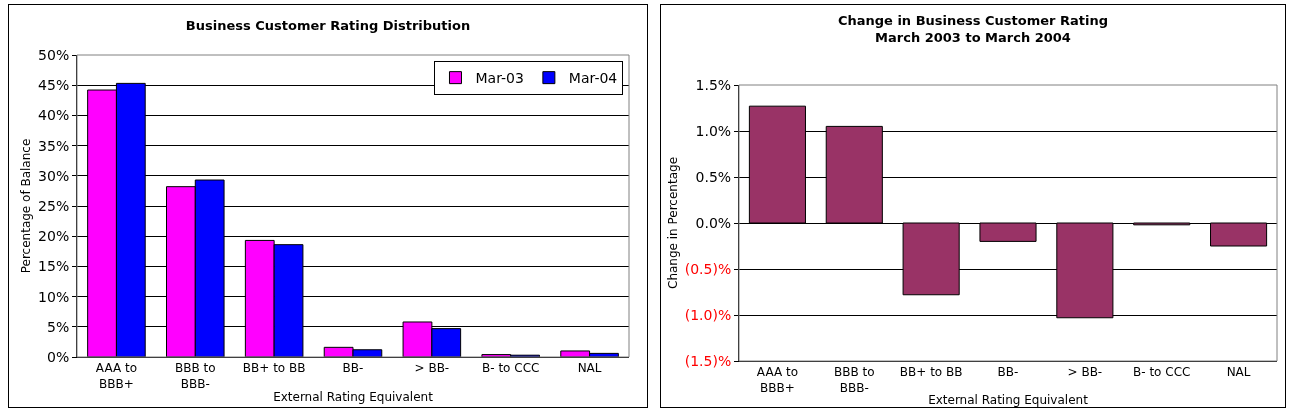  What do you see at coordinates (708, 268) in the screenshot?
I see `y-tick-label: (0.5)%` at bounding box center [708, 268].